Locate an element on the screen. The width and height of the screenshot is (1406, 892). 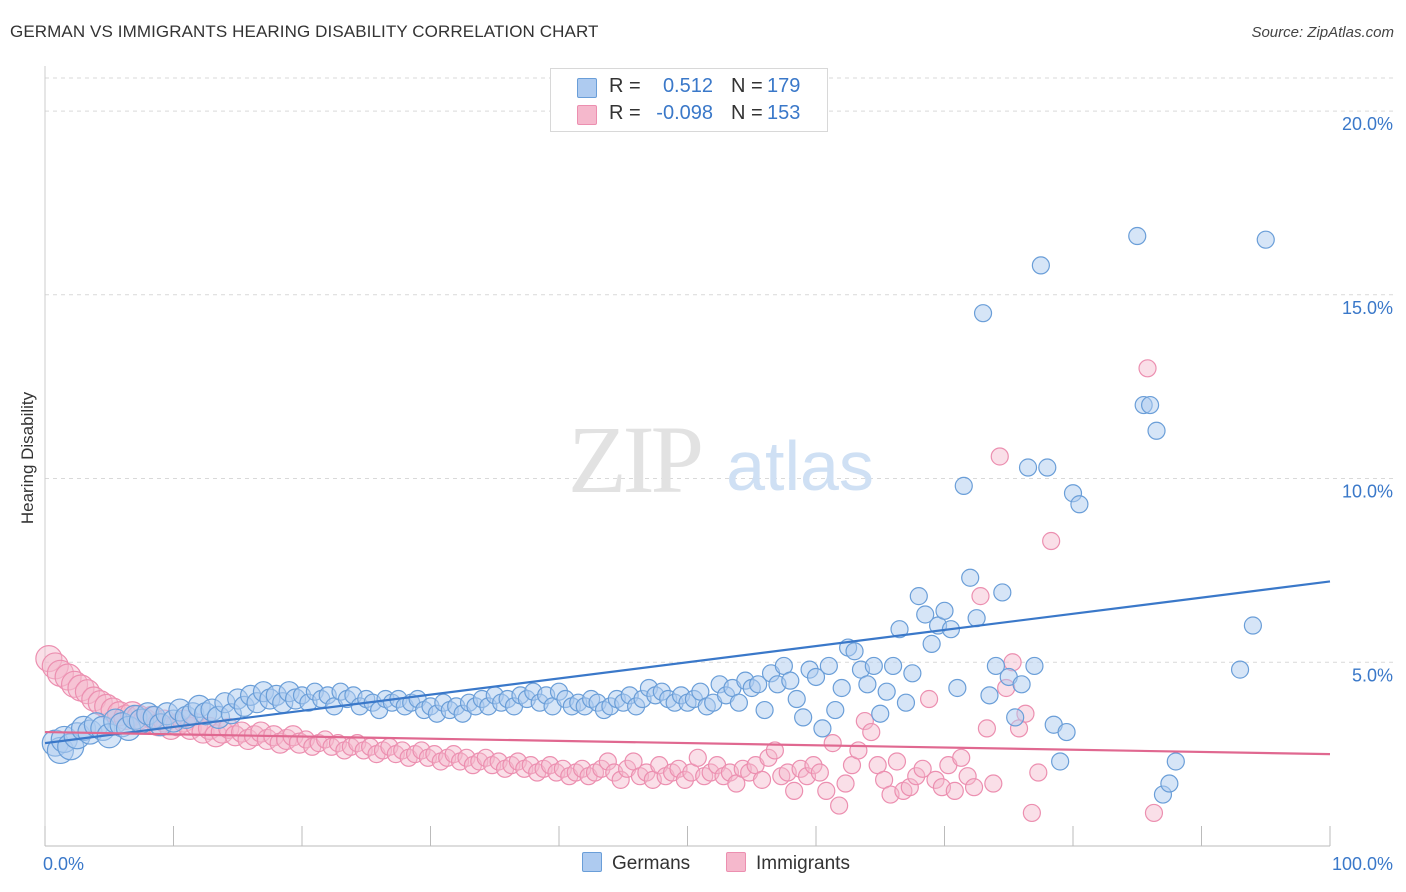
immigrants-trend-line is located at coordinates (687, 743).